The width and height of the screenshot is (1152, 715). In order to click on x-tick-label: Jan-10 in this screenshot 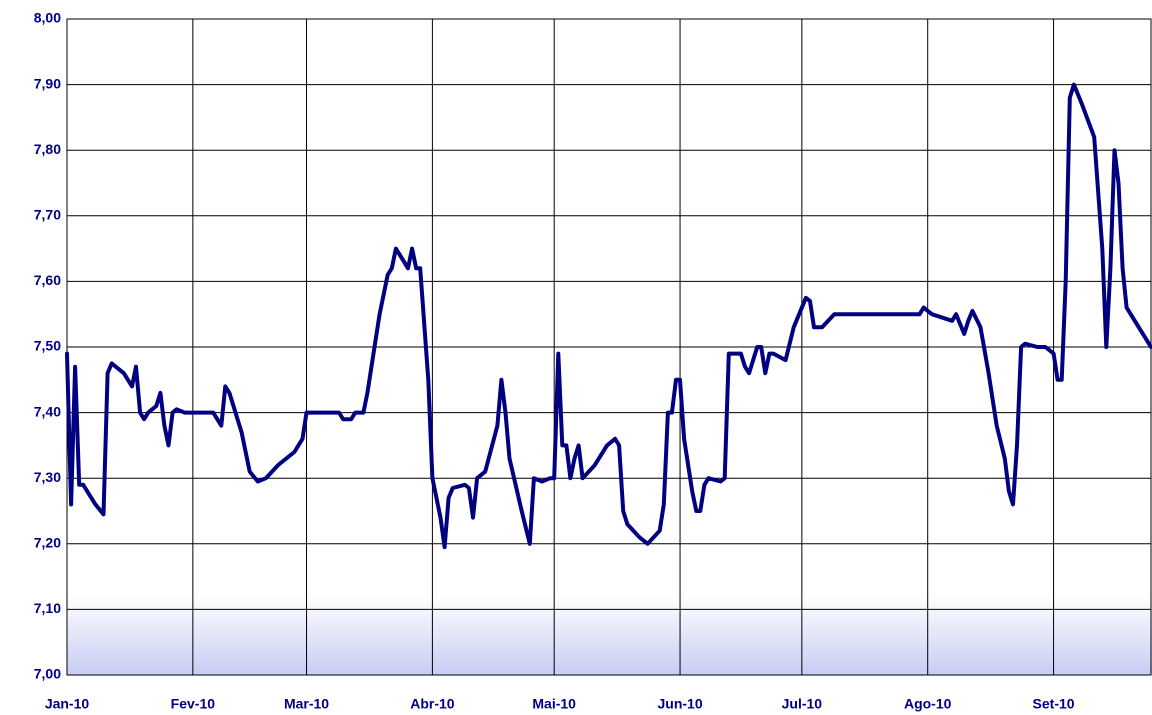, I will do `click(67, 704)`.